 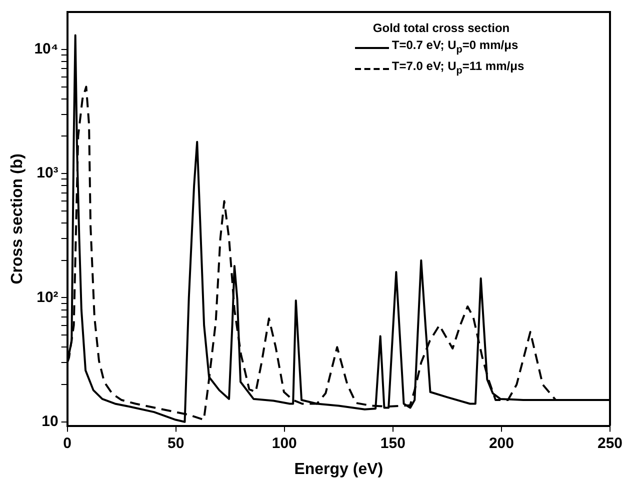 I want to click on x-tick-label: 0, so click(x=67, y=443).